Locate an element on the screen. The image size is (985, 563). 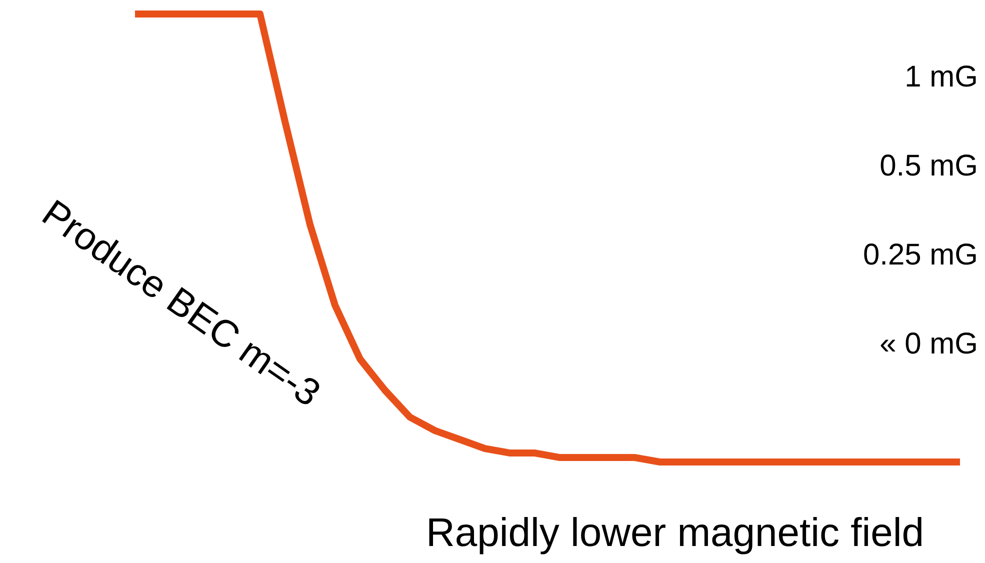
annotation: « 0 mG is located at coordinates (929, 343).